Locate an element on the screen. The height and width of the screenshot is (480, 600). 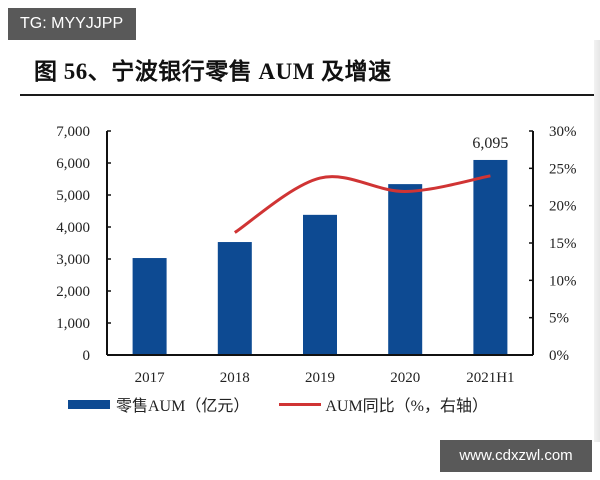
svg-text: 30% is located at coordinates (563, 132).